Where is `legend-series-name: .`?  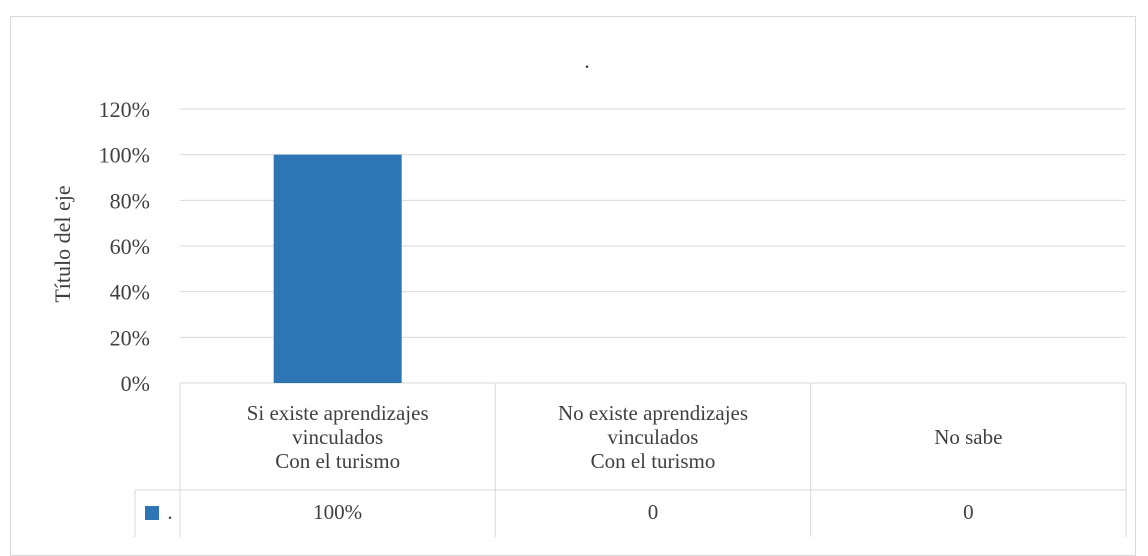 legend-series-name: . is located at coordinates (170, 512).